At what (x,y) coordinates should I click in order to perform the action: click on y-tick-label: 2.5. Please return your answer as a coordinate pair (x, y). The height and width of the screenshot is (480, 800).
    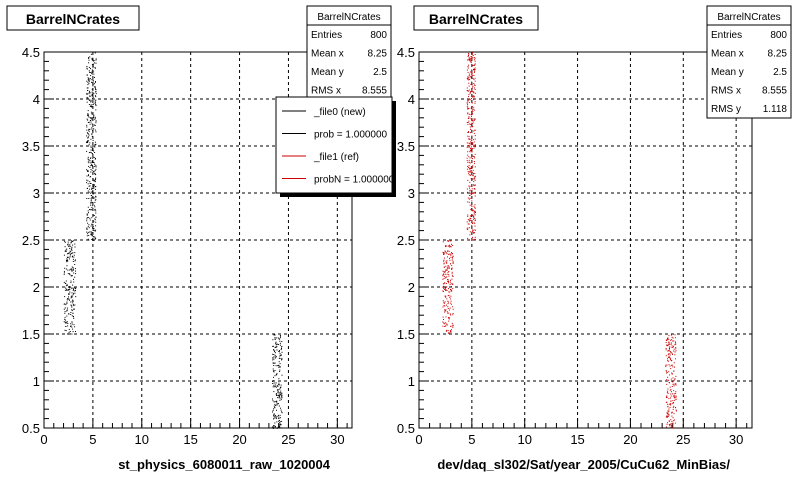
    Looking at the image, I should click on (31, 240).